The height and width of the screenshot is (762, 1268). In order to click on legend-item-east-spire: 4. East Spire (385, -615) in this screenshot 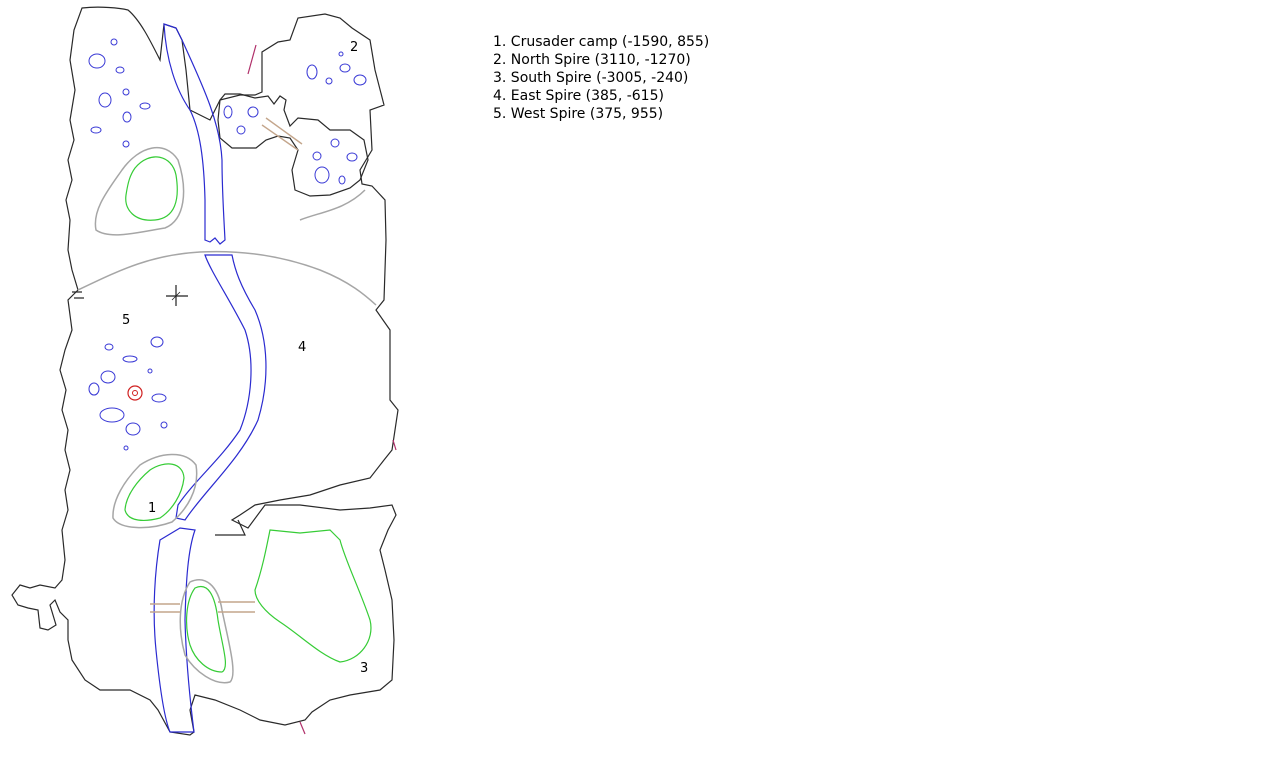, I will do `click(578, 96)`.